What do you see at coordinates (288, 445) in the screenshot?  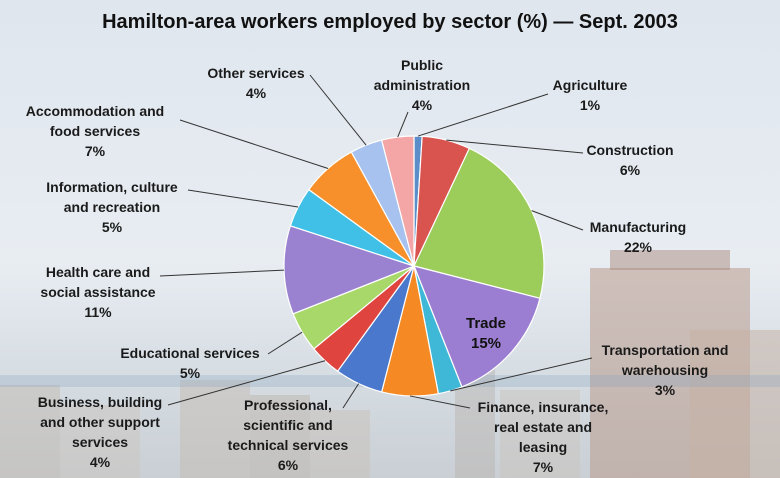 I see `slice-name-label: technical services` at bounding box center [288, 445].